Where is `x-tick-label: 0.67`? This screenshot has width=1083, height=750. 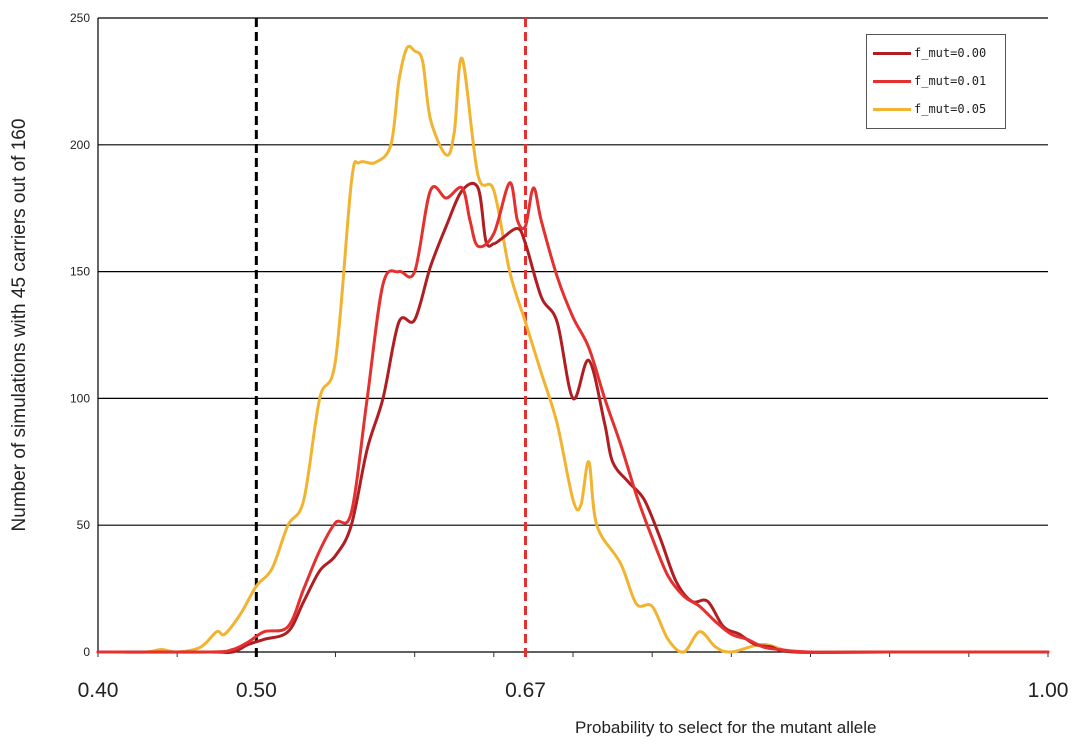 x-tick-label: 0.67 is located at coordinates (525, 690).